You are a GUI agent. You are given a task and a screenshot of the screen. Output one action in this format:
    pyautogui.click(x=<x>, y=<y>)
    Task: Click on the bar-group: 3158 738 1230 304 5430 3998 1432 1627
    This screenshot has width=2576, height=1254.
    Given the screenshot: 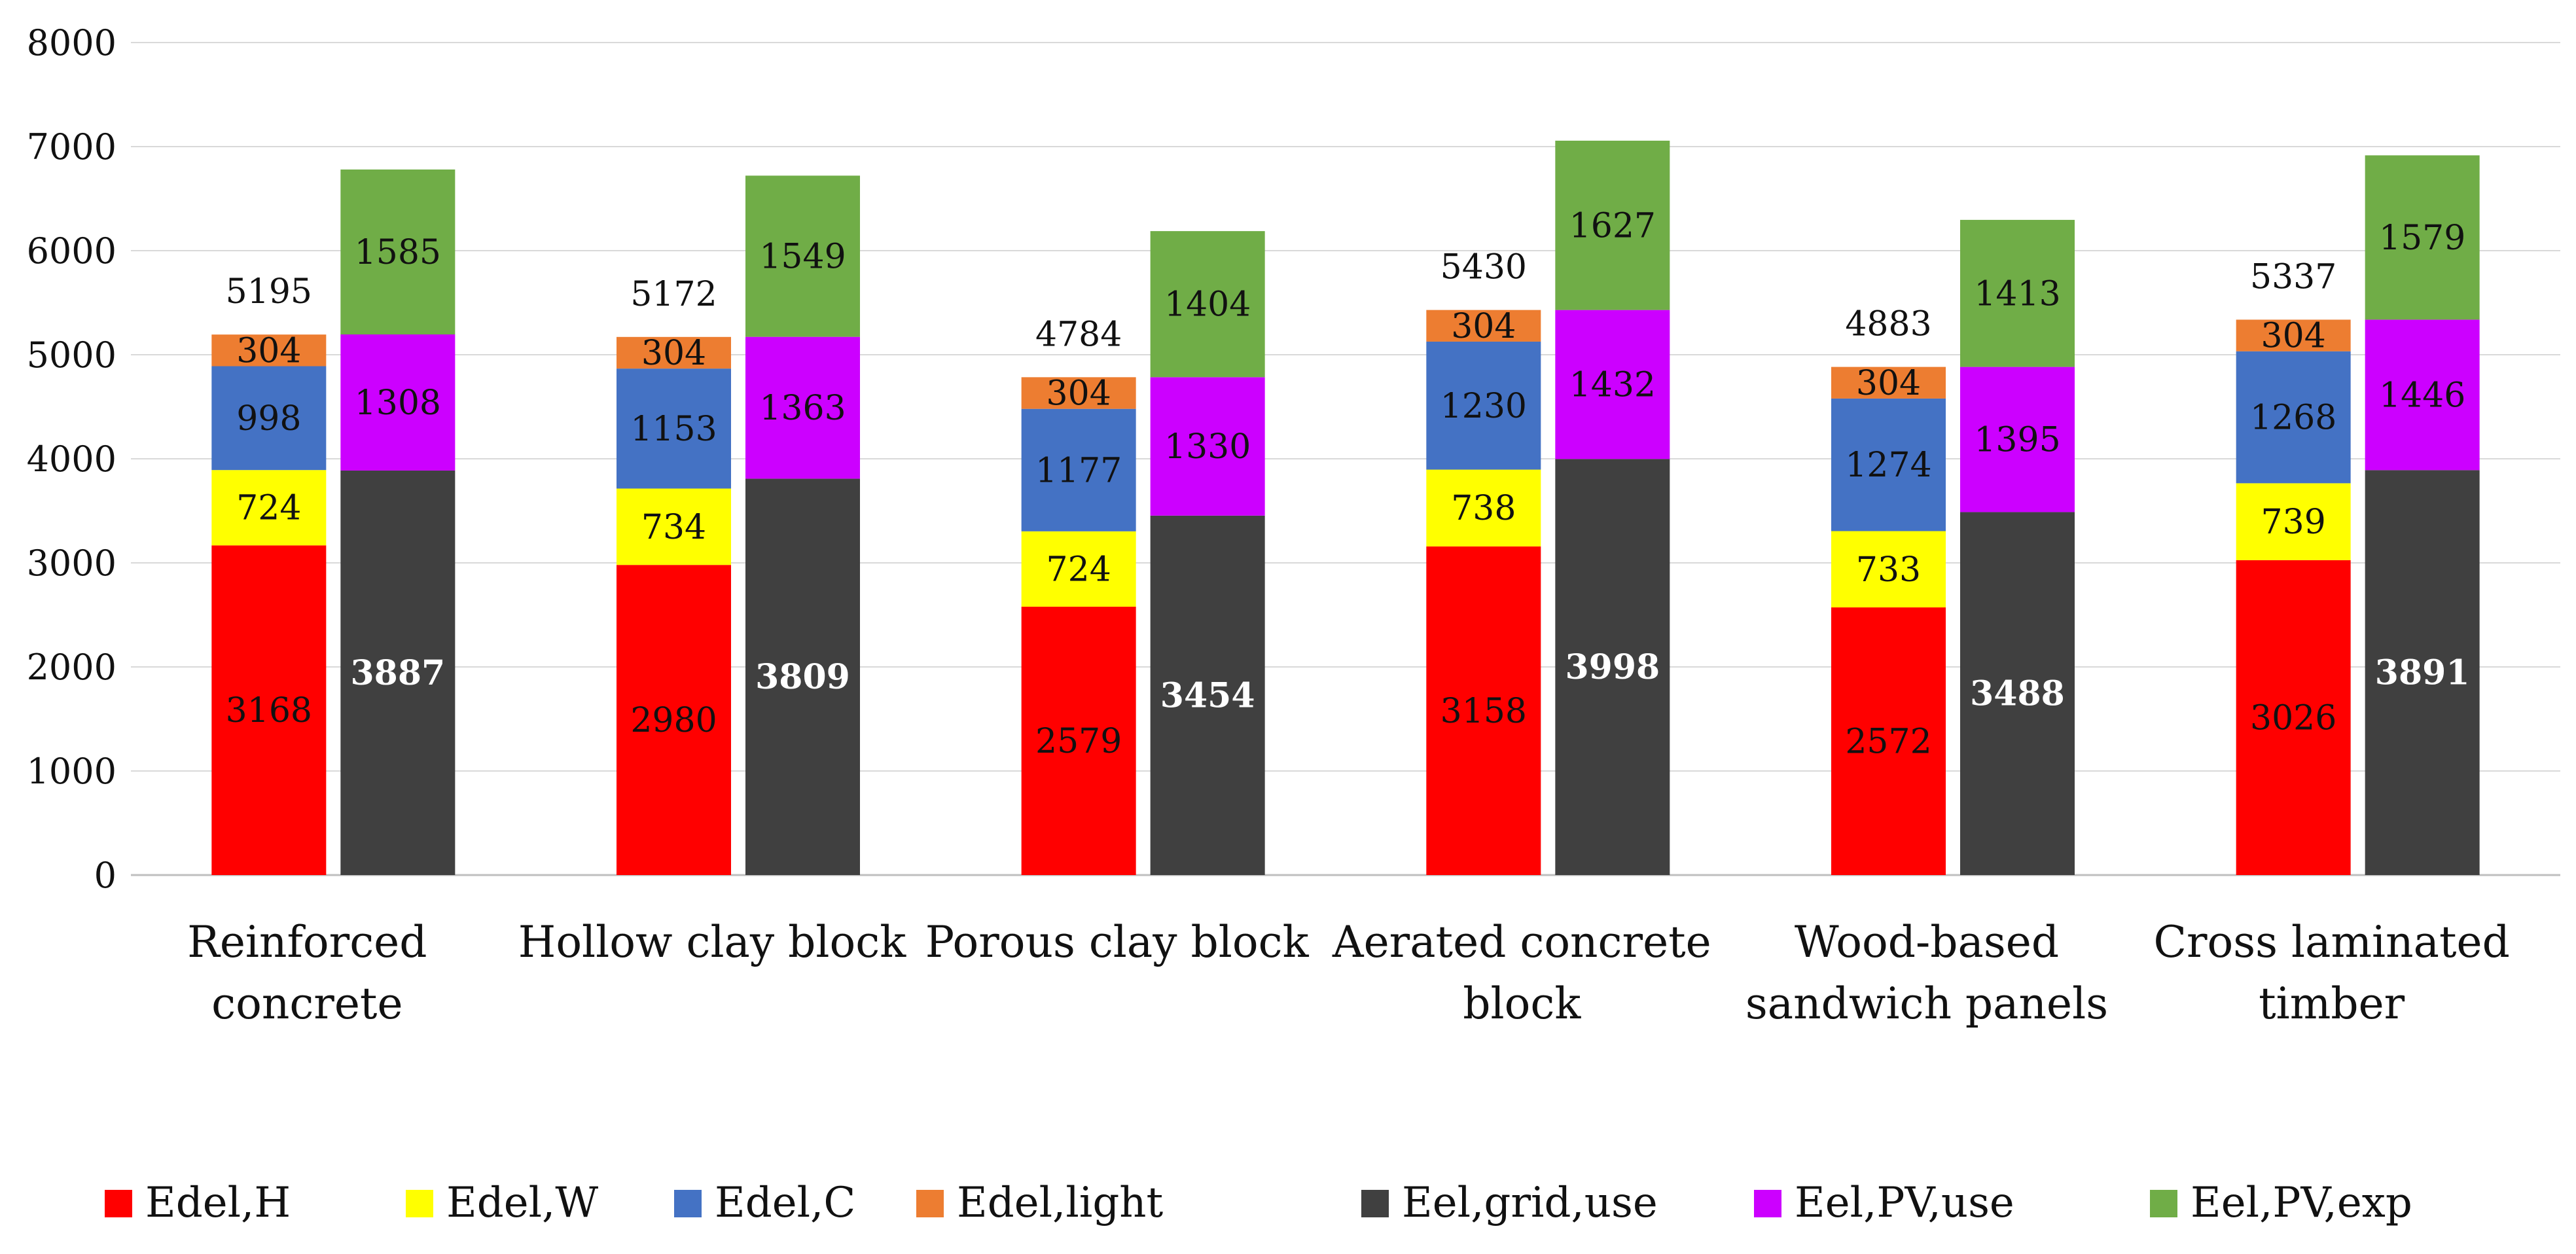 What is the action you would take?
    pyautogui.click(x=1548, y=507)
    